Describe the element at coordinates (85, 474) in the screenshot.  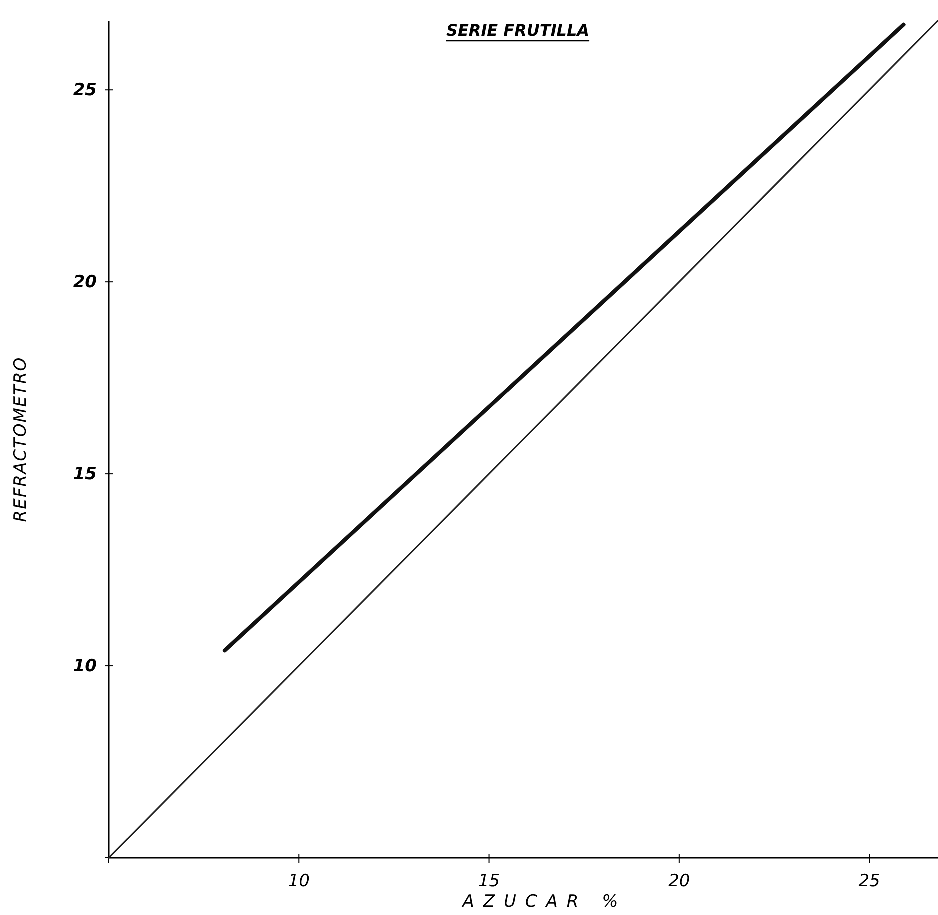
I see `y-tick-label: 15` at that location.